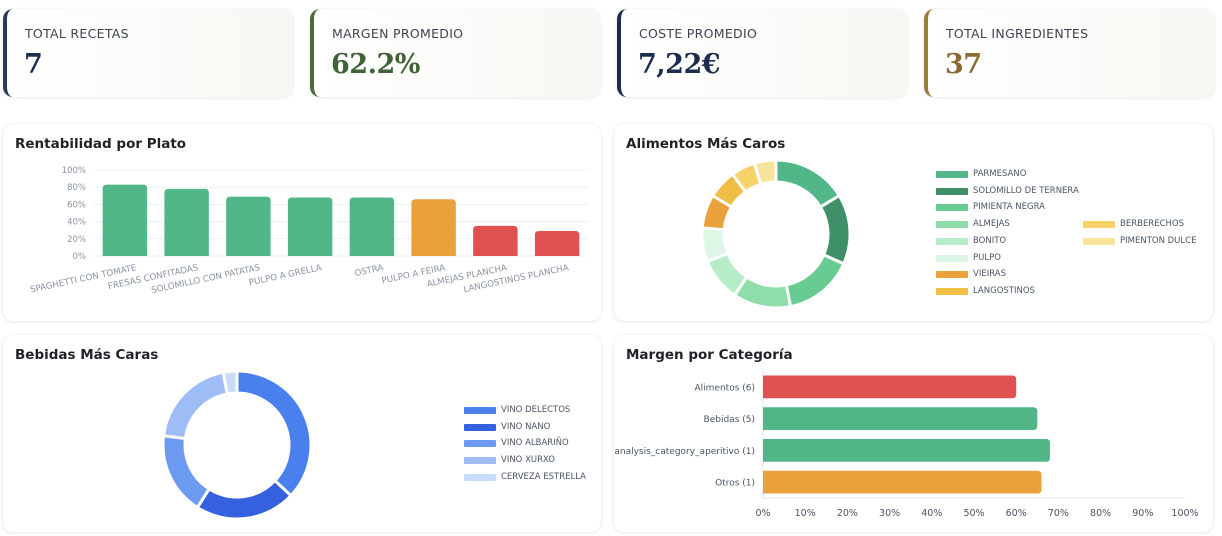 The image size is (1222, 536). Describe the element at coordinates (375, 64) in the screenshot. I see `kpi-value: 62.2%` at that location.